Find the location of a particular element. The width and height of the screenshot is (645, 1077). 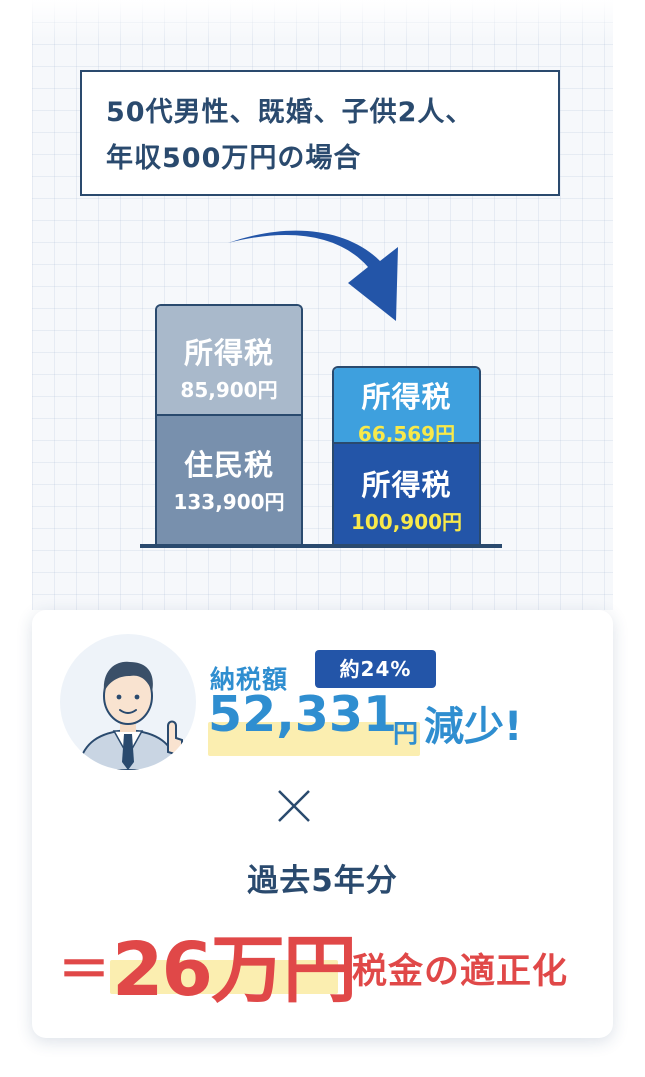

after-second-tax-amount: 100,900円 is located at coordinates (406, 522).